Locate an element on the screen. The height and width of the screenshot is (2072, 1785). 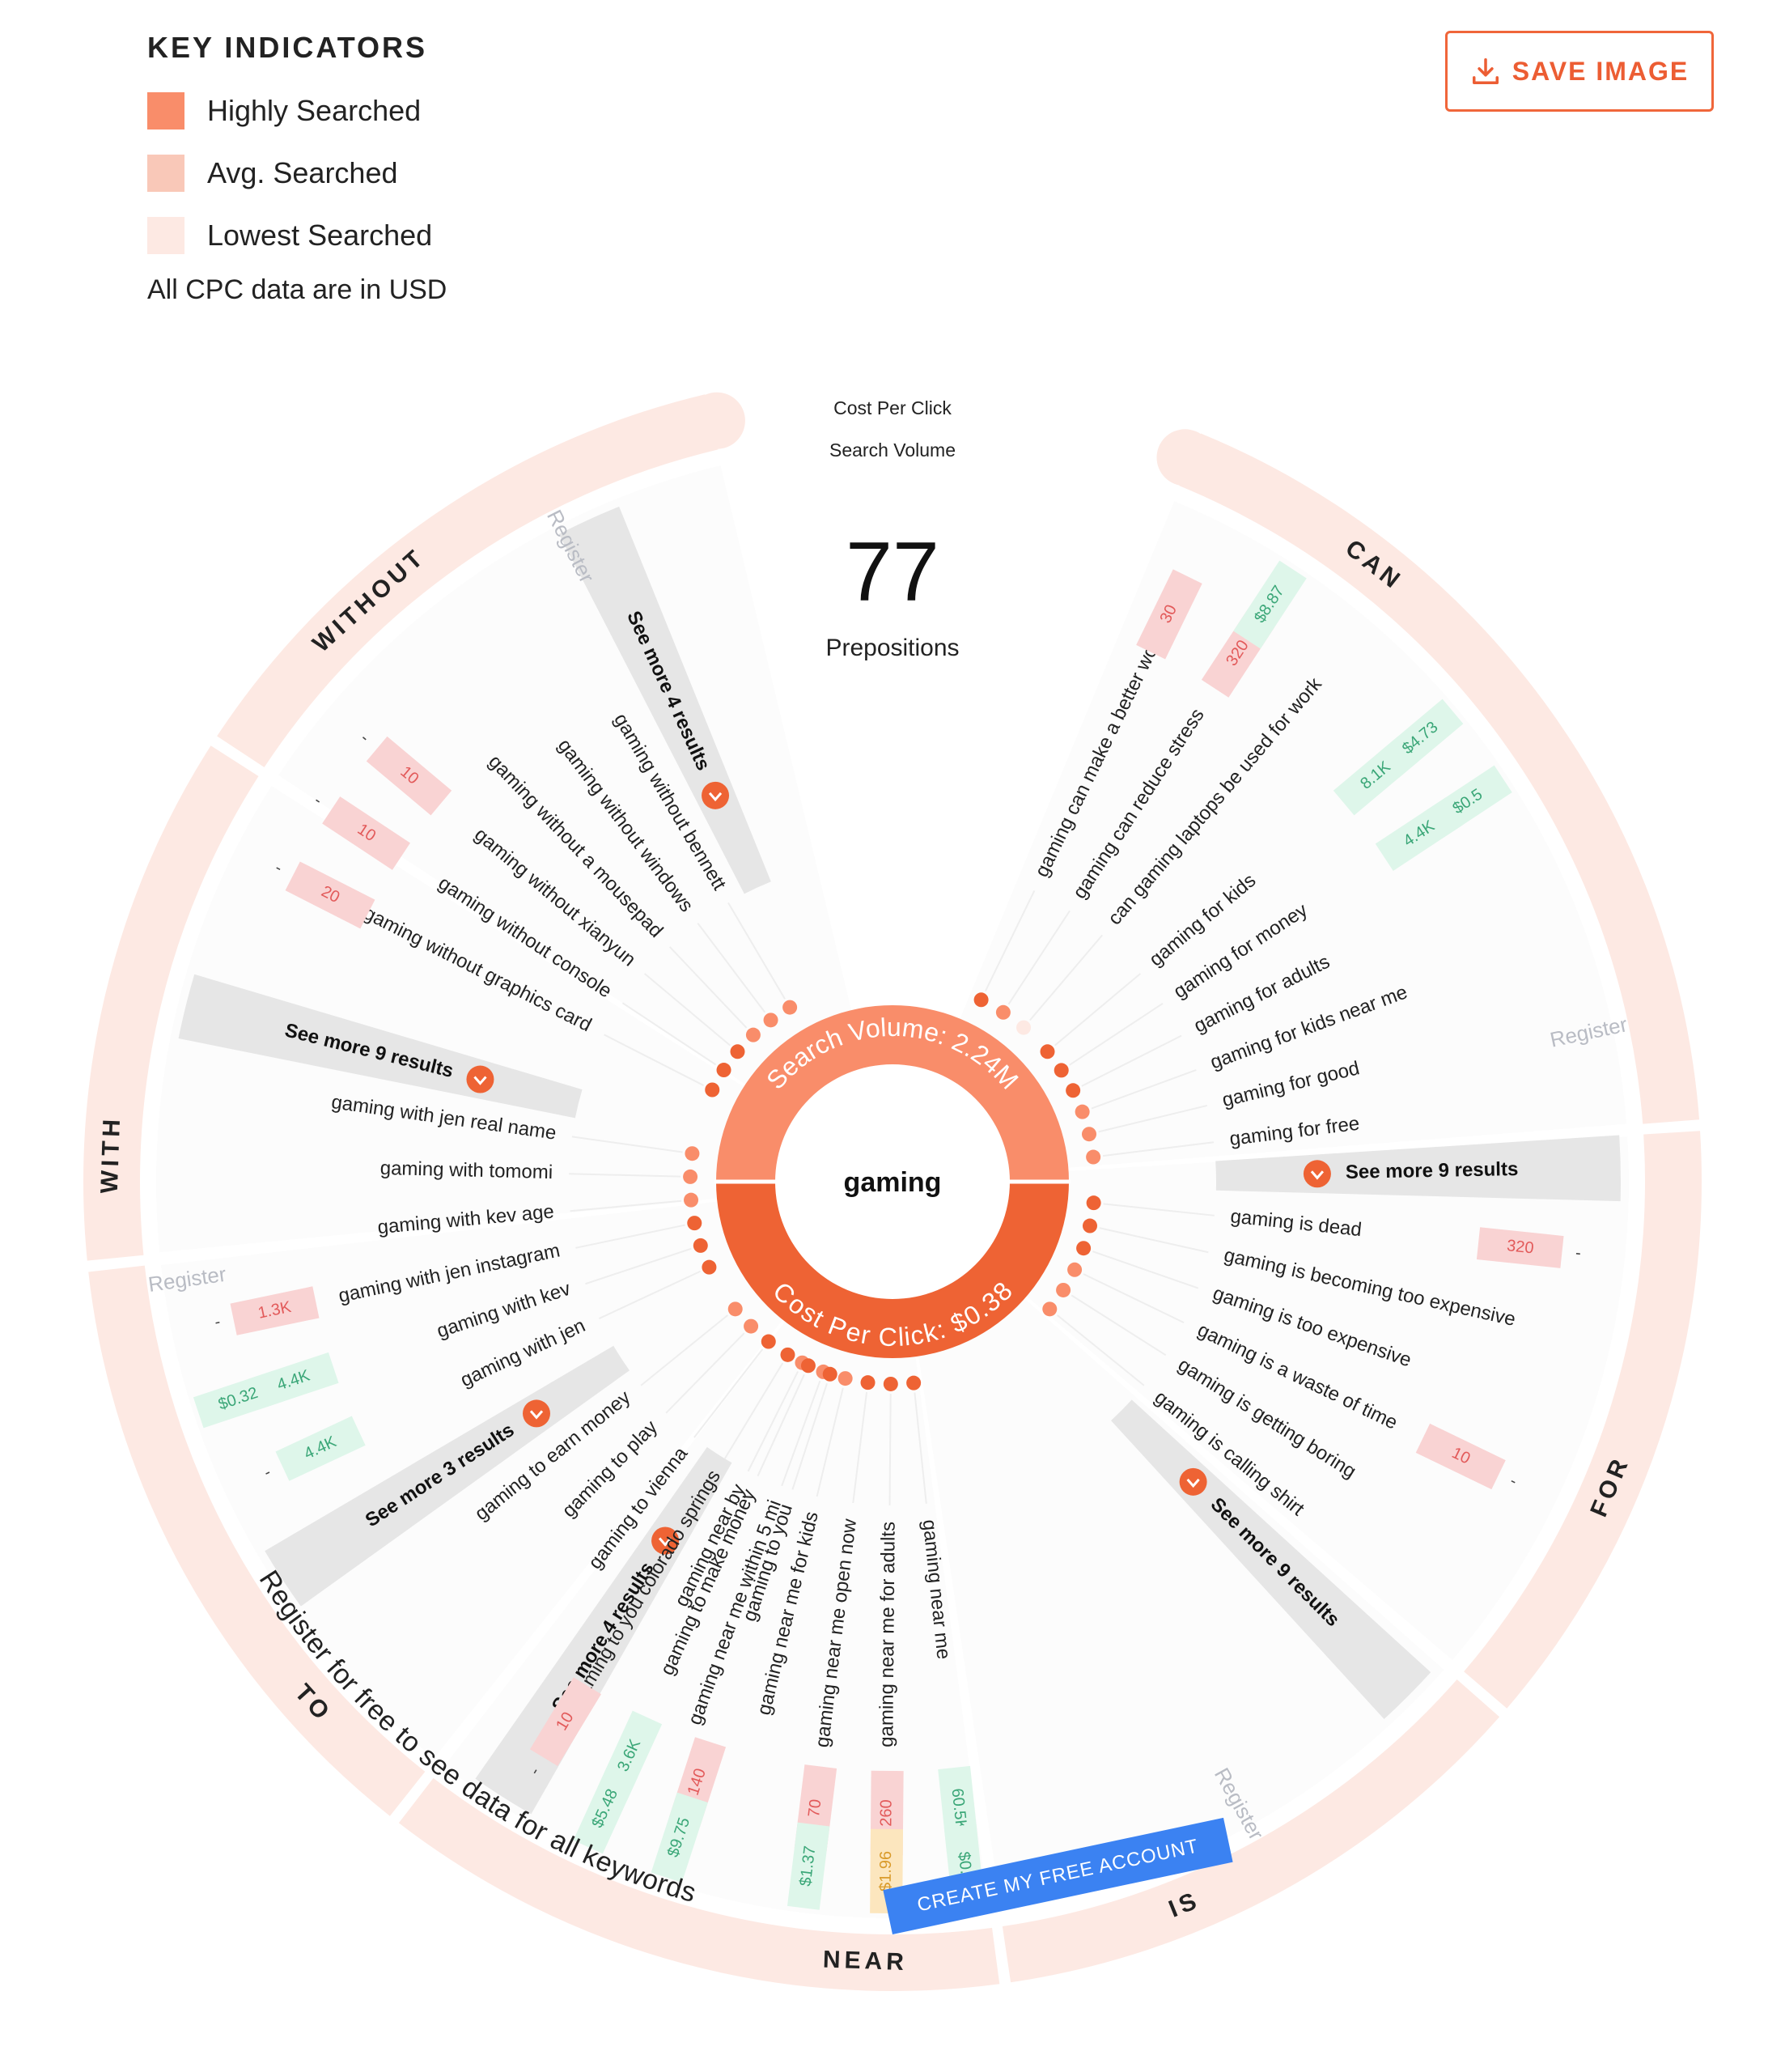
save-image-button: SAVE IMAGE is located at coordinates (1579, 71).